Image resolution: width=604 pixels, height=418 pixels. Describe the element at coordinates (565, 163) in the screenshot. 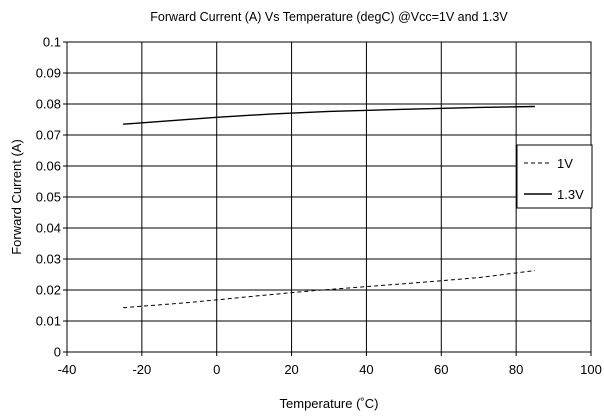

I see `legend-label: 1V` at that location.